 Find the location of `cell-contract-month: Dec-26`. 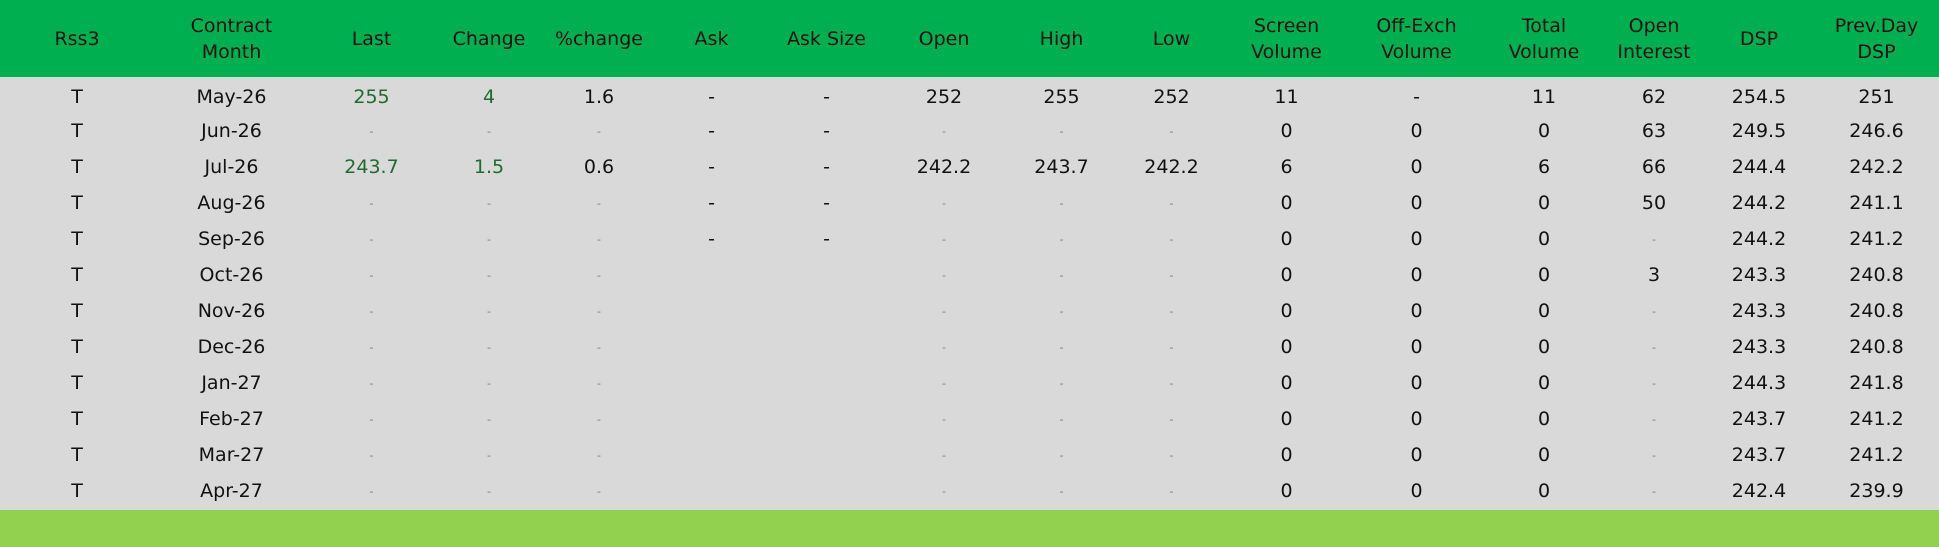

cell-contract-month: Dec-26 is located at coordinates (231, 347).